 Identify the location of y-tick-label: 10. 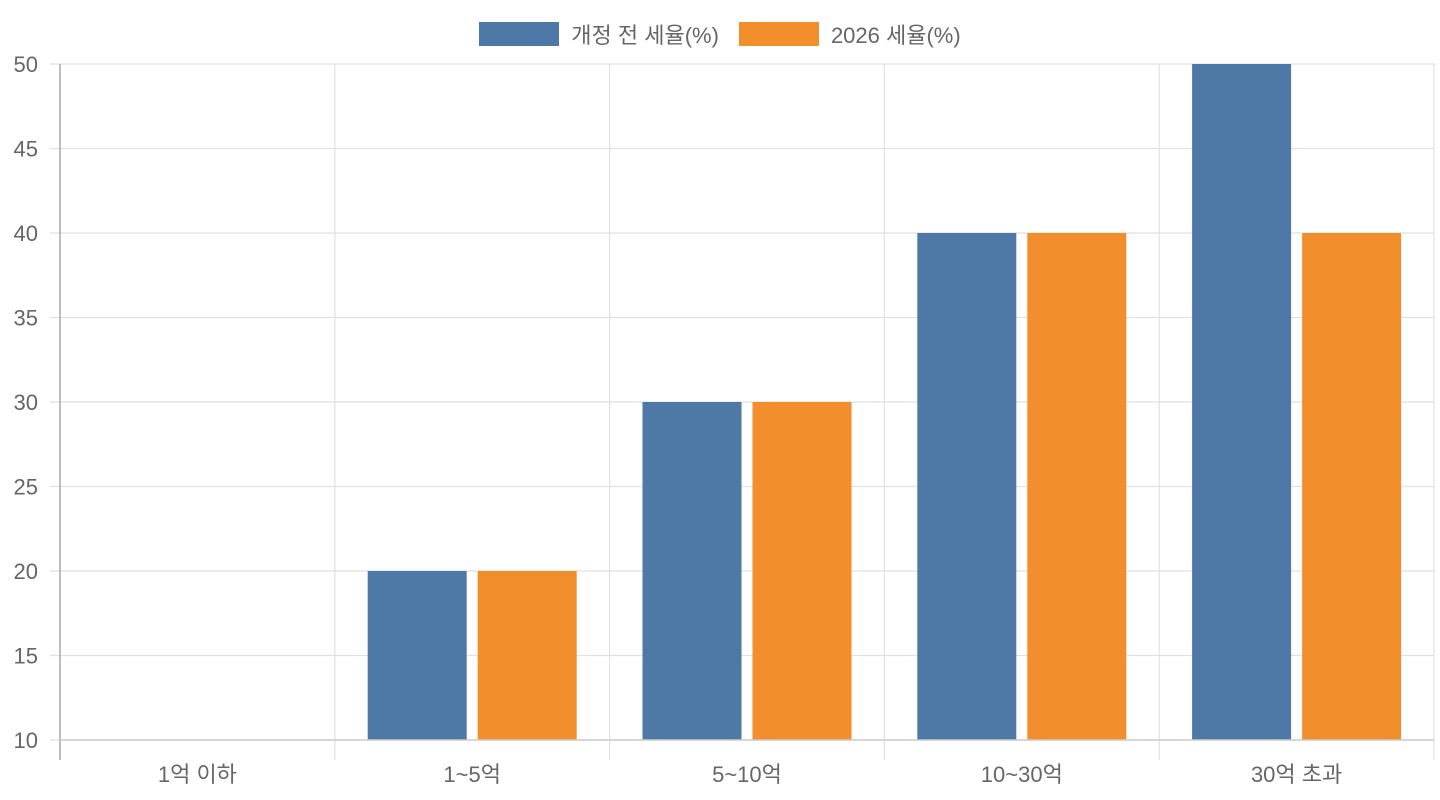
(26, 740).